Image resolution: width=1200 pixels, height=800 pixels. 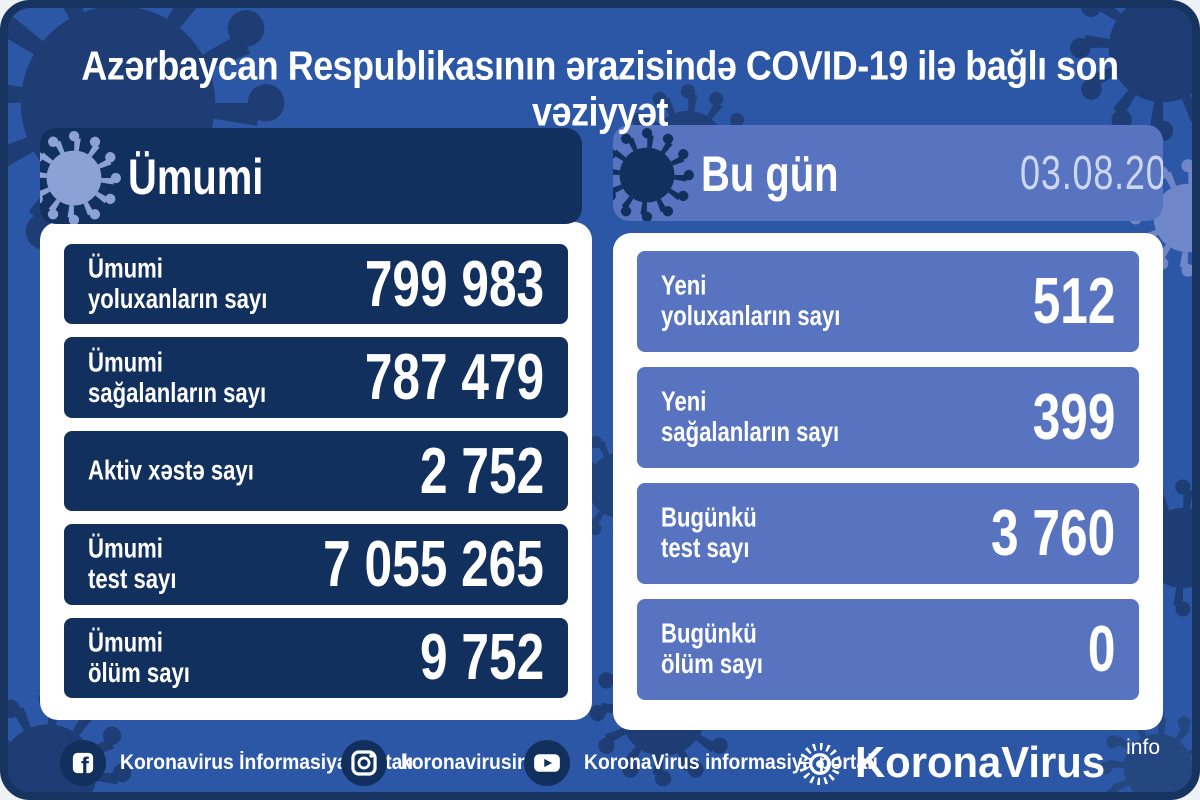 What do you see at coordinates (1101, 649) in the screenshot?
I see `stat-value: 0` at bounding box center [1101, 649].